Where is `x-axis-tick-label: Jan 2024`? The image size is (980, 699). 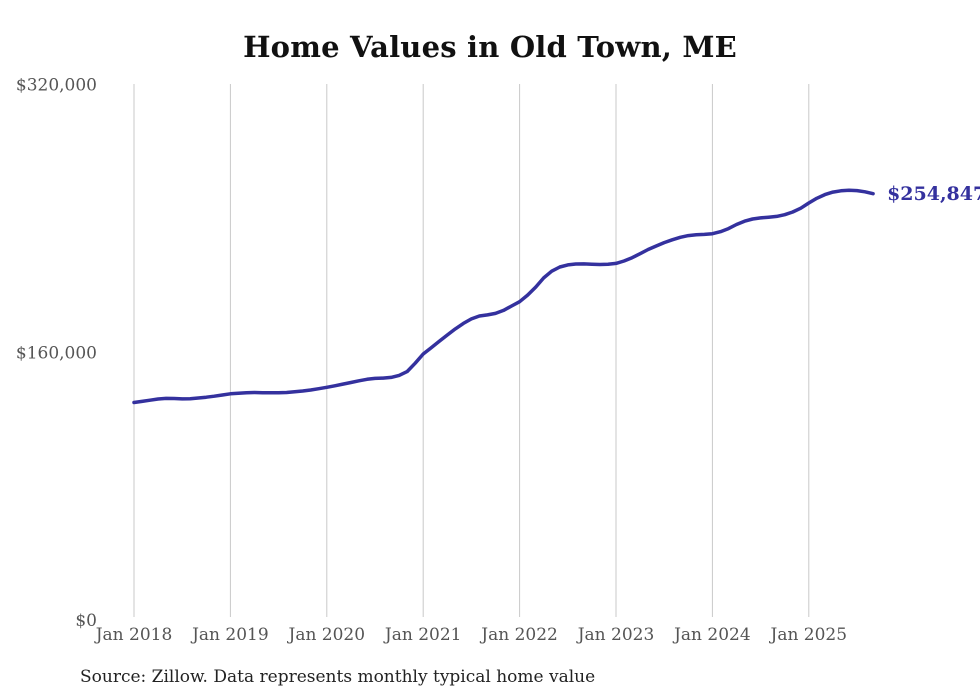
x-axis-tick-label: Jan 2024 is located at coordinates (711, 635).